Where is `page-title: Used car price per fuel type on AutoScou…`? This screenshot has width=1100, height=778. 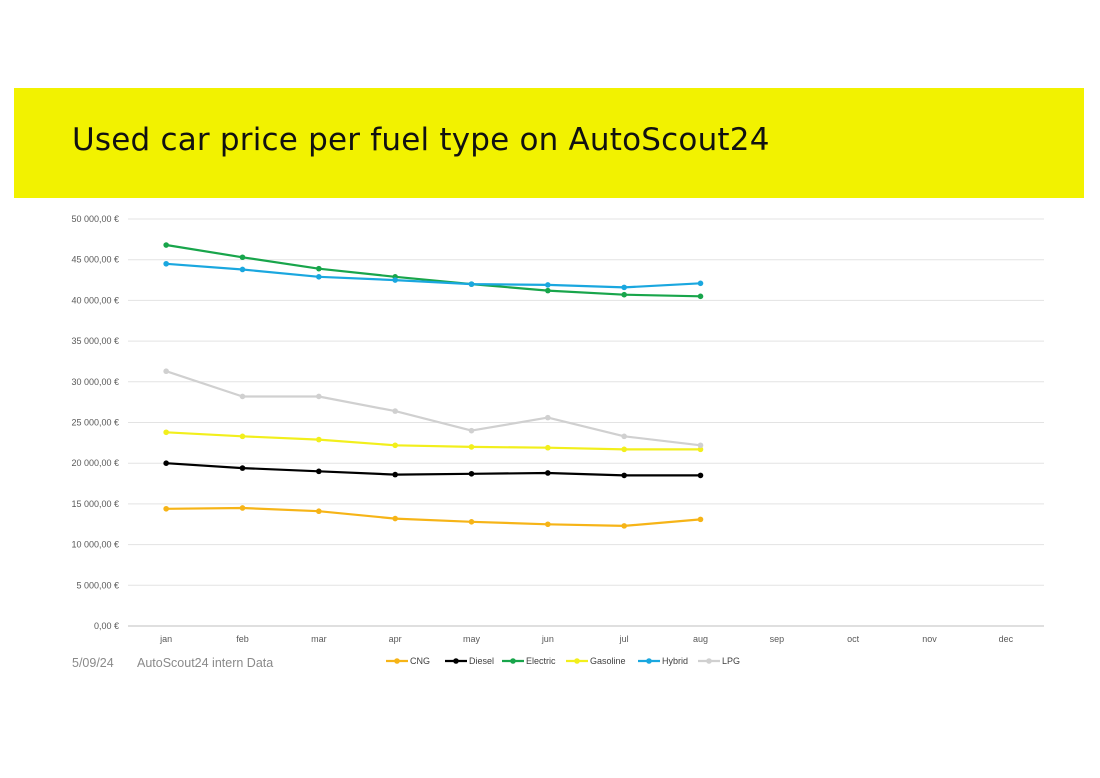
page-title: Used car price per fuel type on AutoScou… is located at coordinates (421, 140).